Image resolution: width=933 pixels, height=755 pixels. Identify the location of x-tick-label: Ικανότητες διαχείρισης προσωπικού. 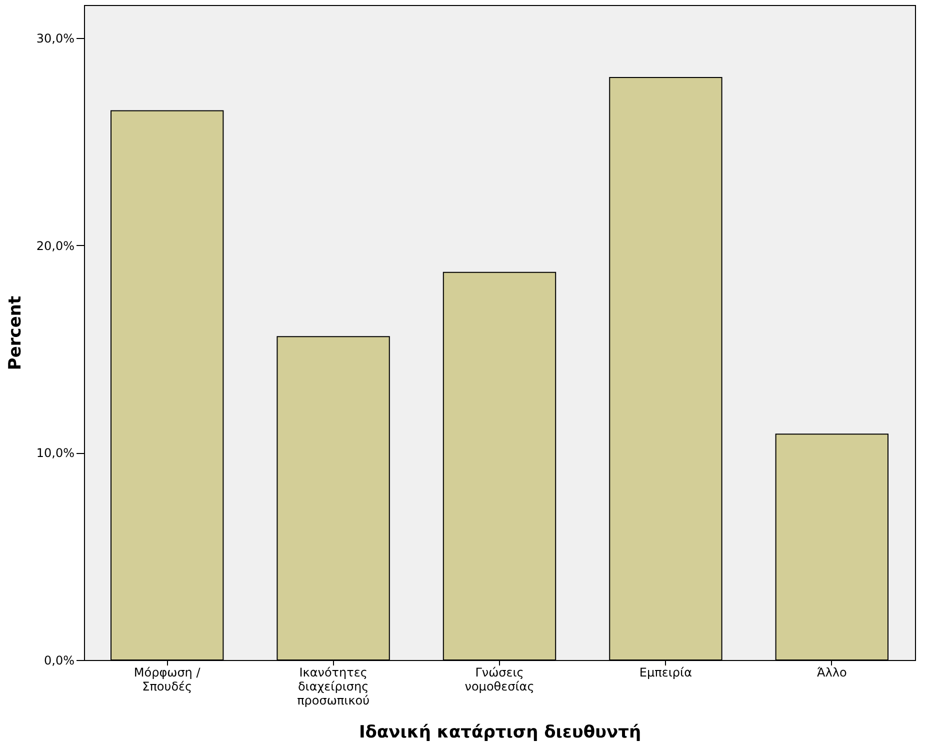
(333, 687).